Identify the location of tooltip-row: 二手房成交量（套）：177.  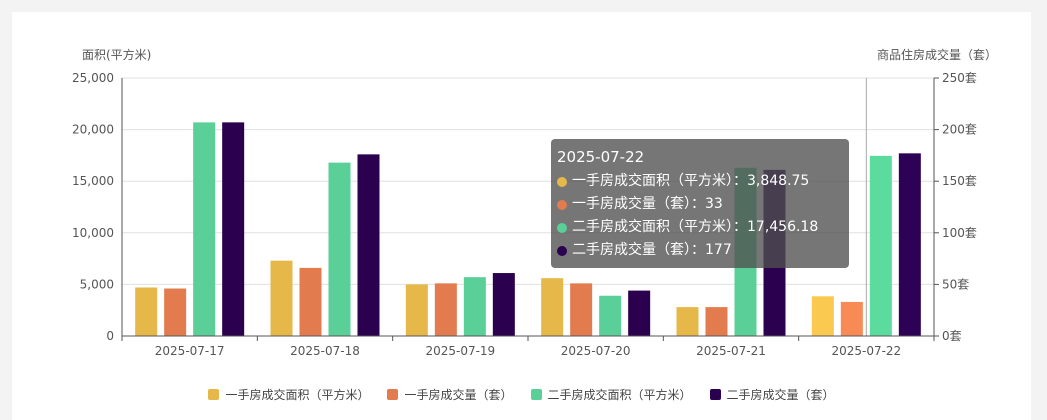
(700, 250).